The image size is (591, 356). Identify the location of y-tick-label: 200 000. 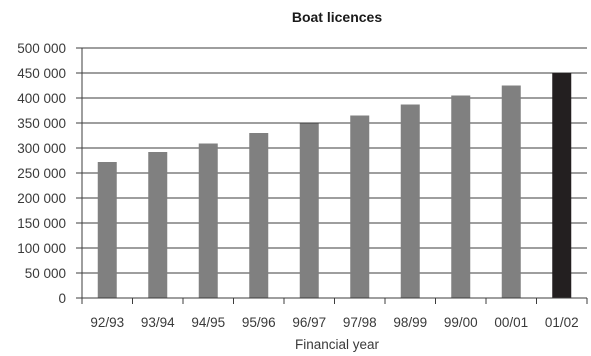
(41, 198).